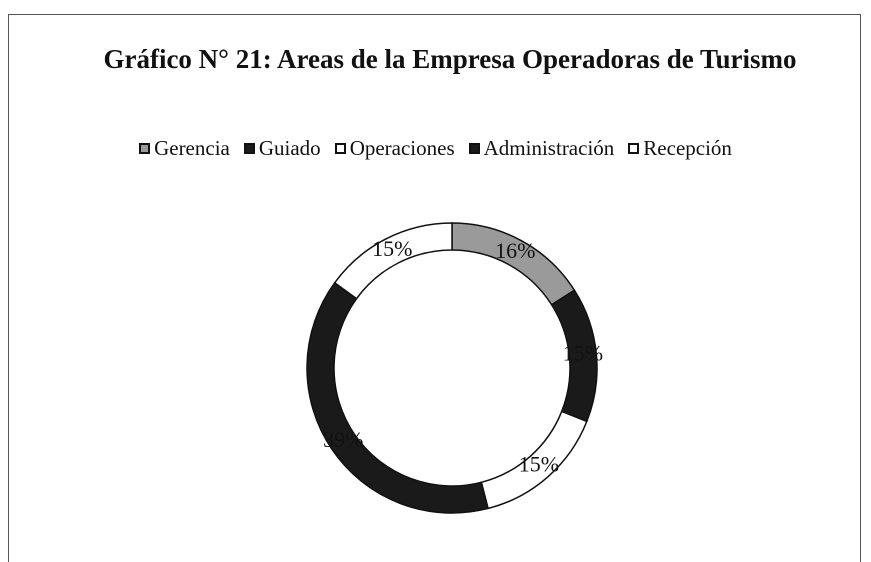 This screenshot has height=562, width=871. I want to click on legend-item: Operaciones, so click(394, 148).